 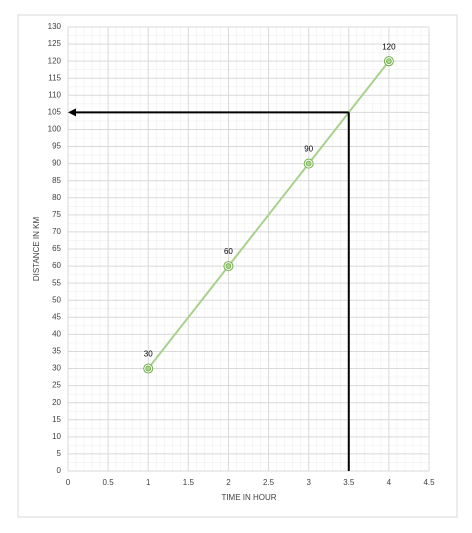 What do you see at coordinates (56, 282) in the screenshot?
I see `y-tick-label: 55` at bounding box center [56, 282].